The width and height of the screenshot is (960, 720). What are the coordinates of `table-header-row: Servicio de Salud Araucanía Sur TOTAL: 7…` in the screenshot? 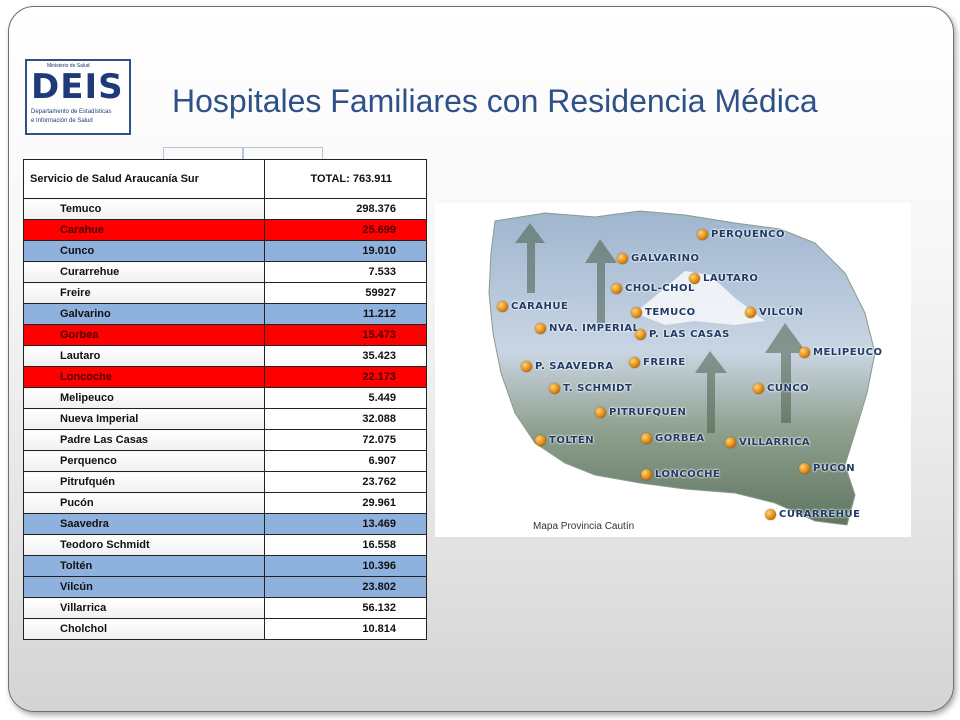 It's located at (225, 179).